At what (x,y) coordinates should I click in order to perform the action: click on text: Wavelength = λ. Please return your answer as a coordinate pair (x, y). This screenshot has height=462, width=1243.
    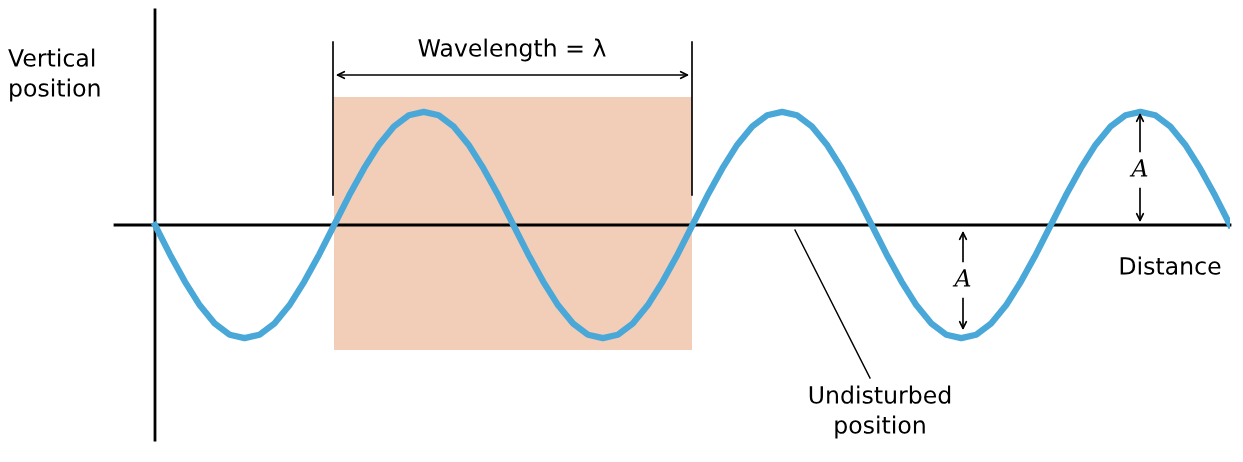
    Looking at the image, I should click on (512, 50).